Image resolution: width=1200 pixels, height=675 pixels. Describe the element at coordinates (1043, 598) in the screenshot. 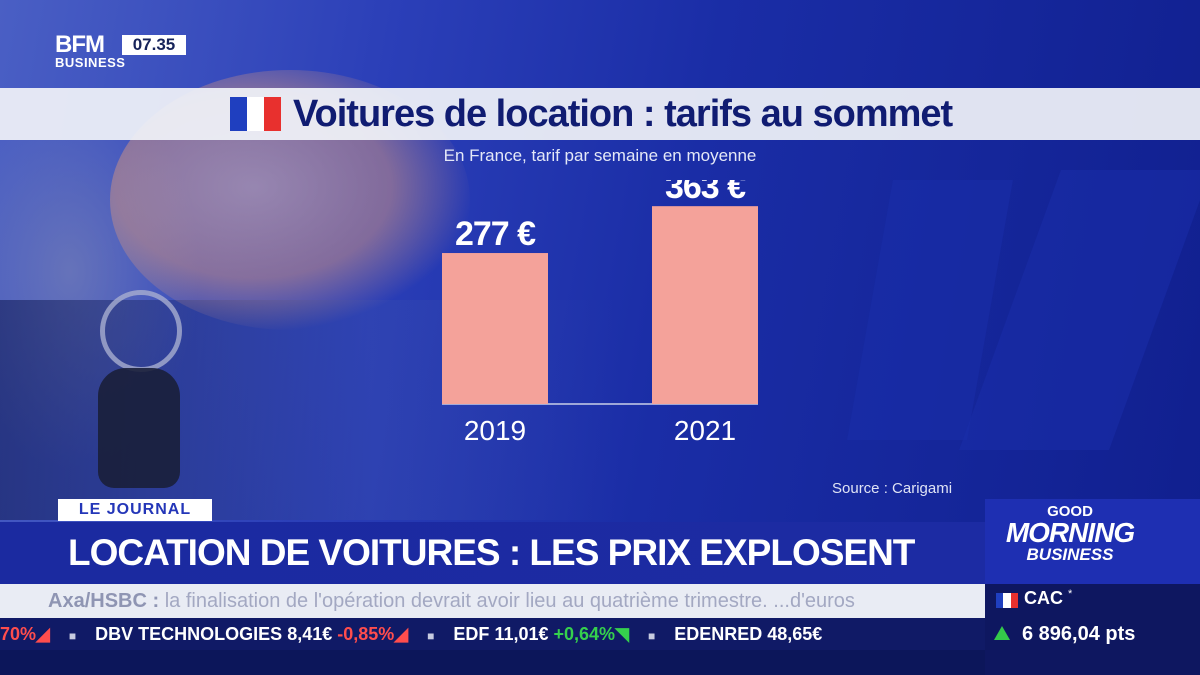

I see `index-name: CAC` at that location.